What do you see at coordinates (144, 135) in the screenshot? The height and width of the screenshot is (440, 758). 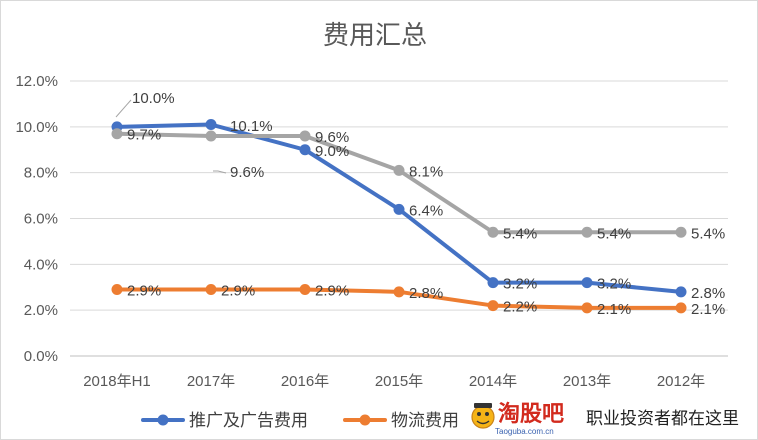 I see `data-label: 9.7%` at bounding box center [144, 135].